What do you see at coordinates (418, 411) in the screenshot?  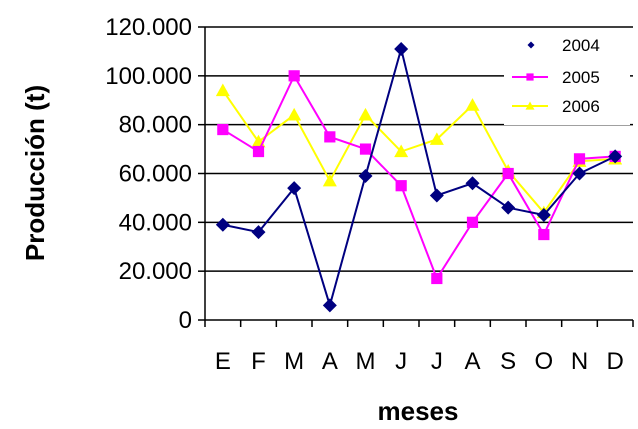 I see `x-axis-title: meses` at bounding box center [418, 411].